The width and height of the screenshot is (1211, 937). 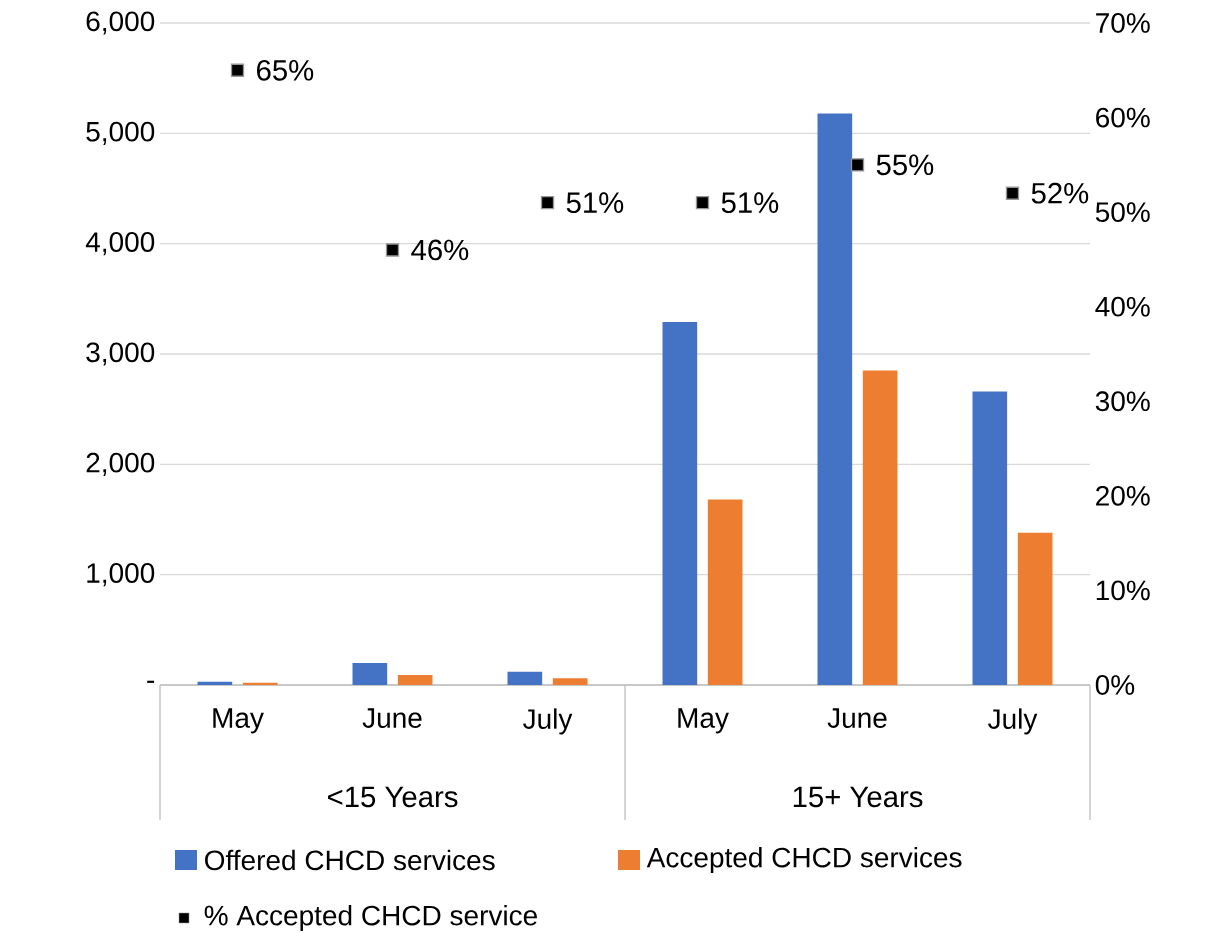 What do you see at coordinates (370, 918) in the screenshot?
I see `legend-label: % Accepted CHCD service` at bounding box center [370, 918].